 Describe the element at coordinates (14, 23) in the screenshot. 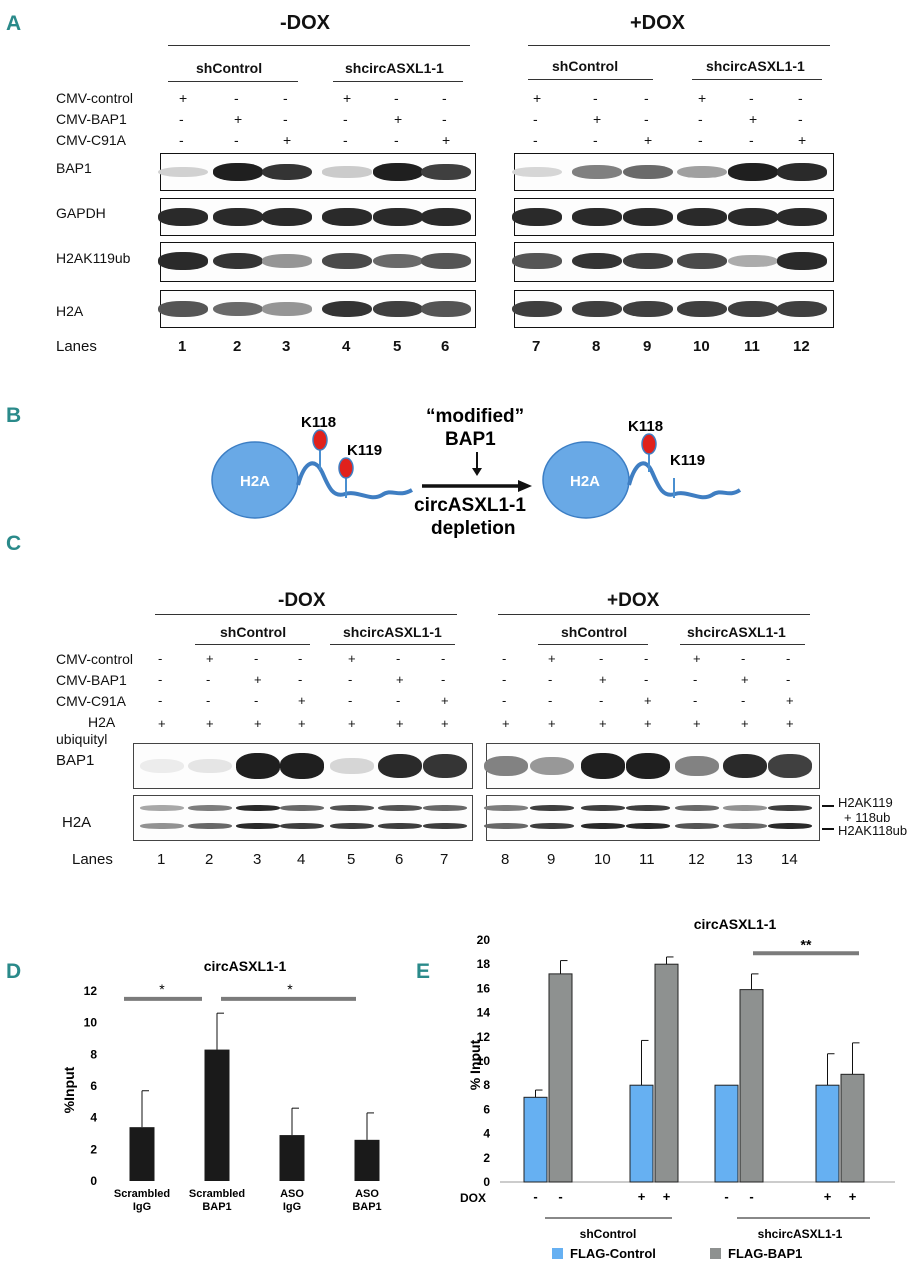

I see `panel-label-a: A` at that location.